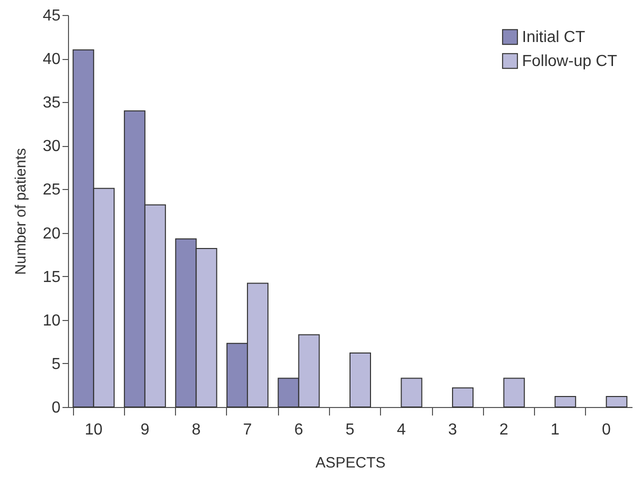  What do you see at coordinates (51, 147) in the screenshot?
I see `y-tick-label: 30` at bounding box center [51, 147].